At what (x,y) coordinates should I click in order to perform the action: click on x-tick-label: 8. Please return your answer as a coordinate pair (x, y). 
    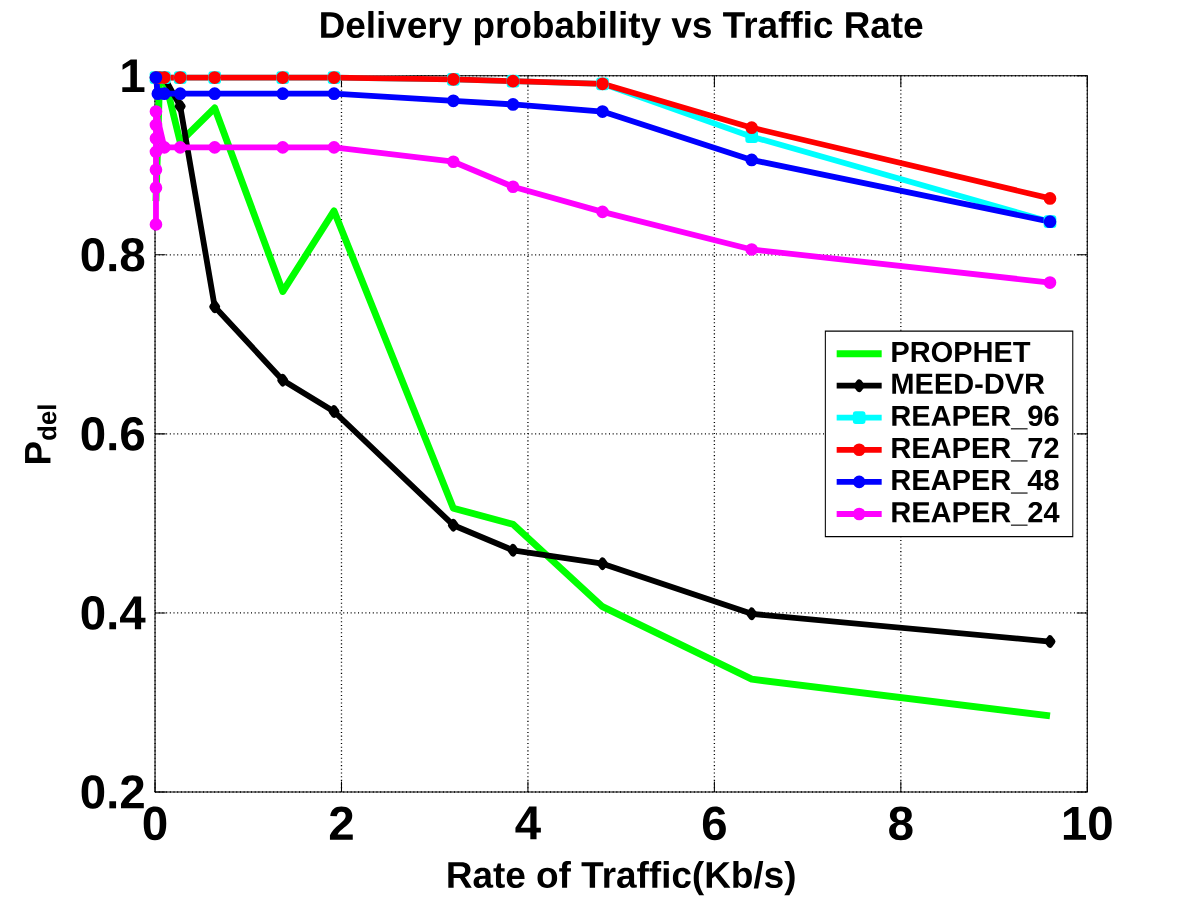
    Looking at the image, I should click on (901, 823).